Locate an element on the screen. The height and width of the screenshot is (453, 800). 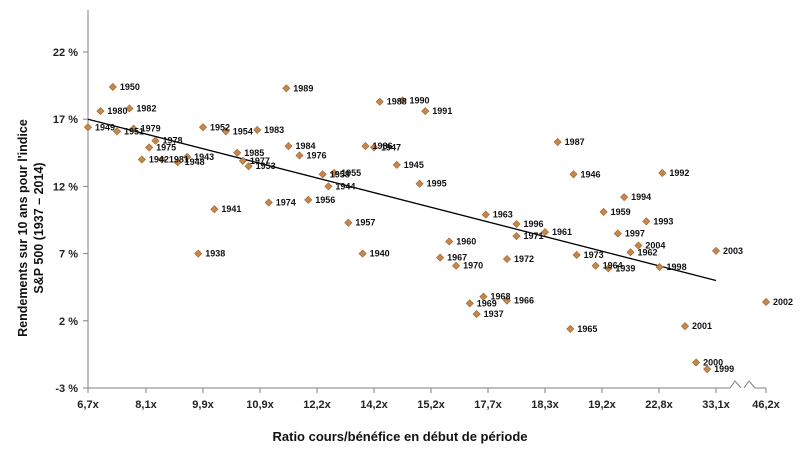
data-label-1994: 1994 is located at coordinates (641, 197).